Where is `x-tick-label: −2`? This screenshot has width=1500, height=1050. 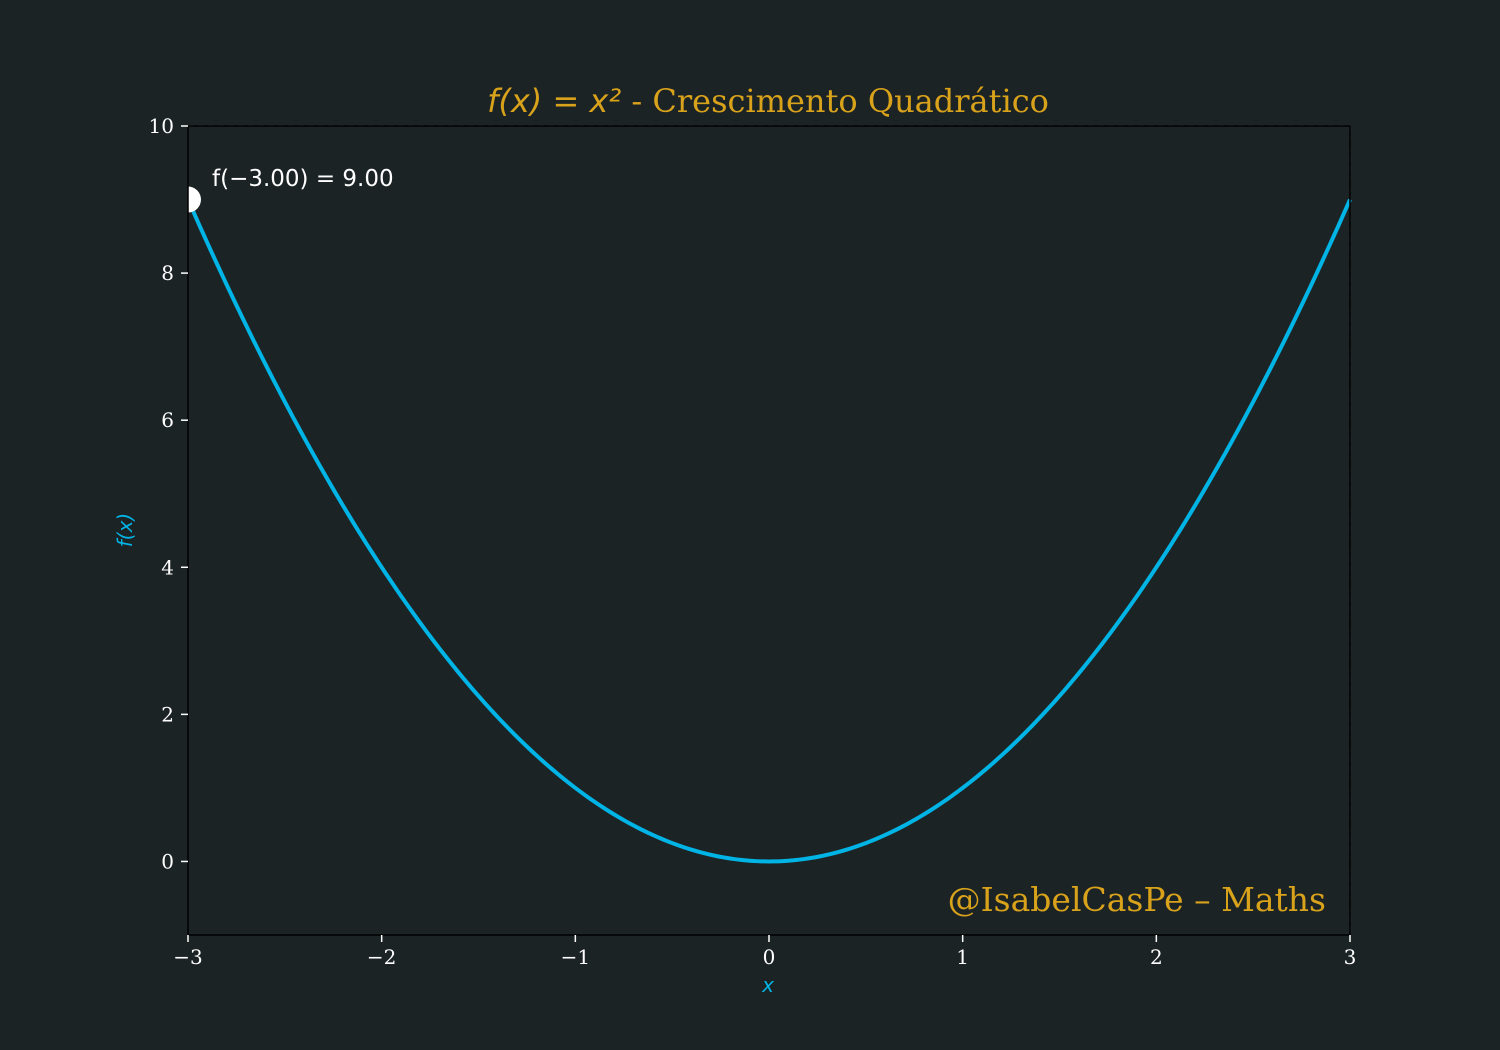 x-tick-label: −2 is located at coordinates (381, 957).